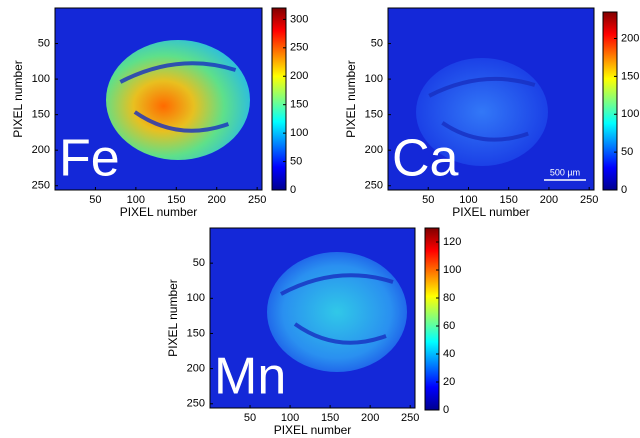 The height and width of the screenshot is (438, 640). What do you see at coordinates (89, 159) in the screenshot?
I see `element-label: Fe` at bounding box center [89, 159].